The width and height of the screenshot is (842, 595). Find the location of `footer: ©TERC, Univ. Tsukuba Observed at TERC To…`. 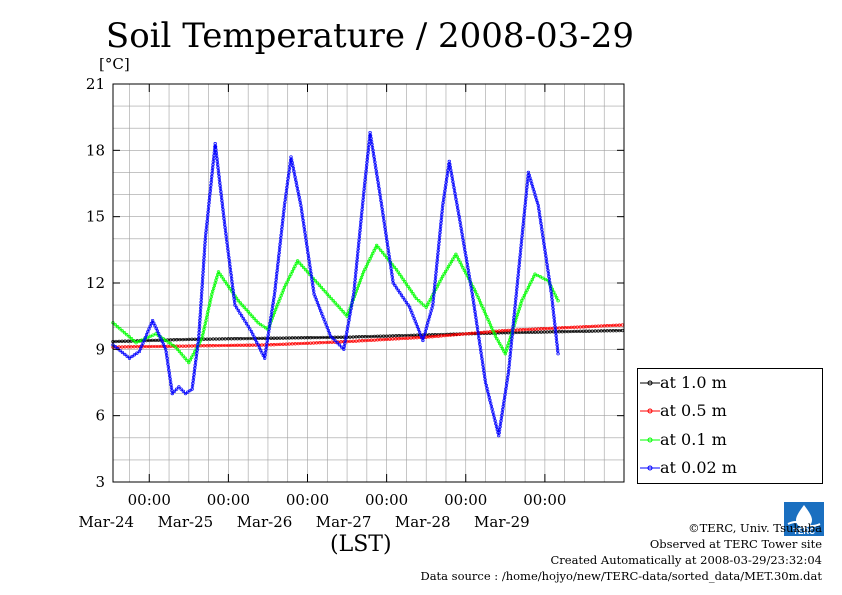

footer: ©TERC, Univ. Tsukuba Observed at TERC To… is located at coordinates (621, 552).